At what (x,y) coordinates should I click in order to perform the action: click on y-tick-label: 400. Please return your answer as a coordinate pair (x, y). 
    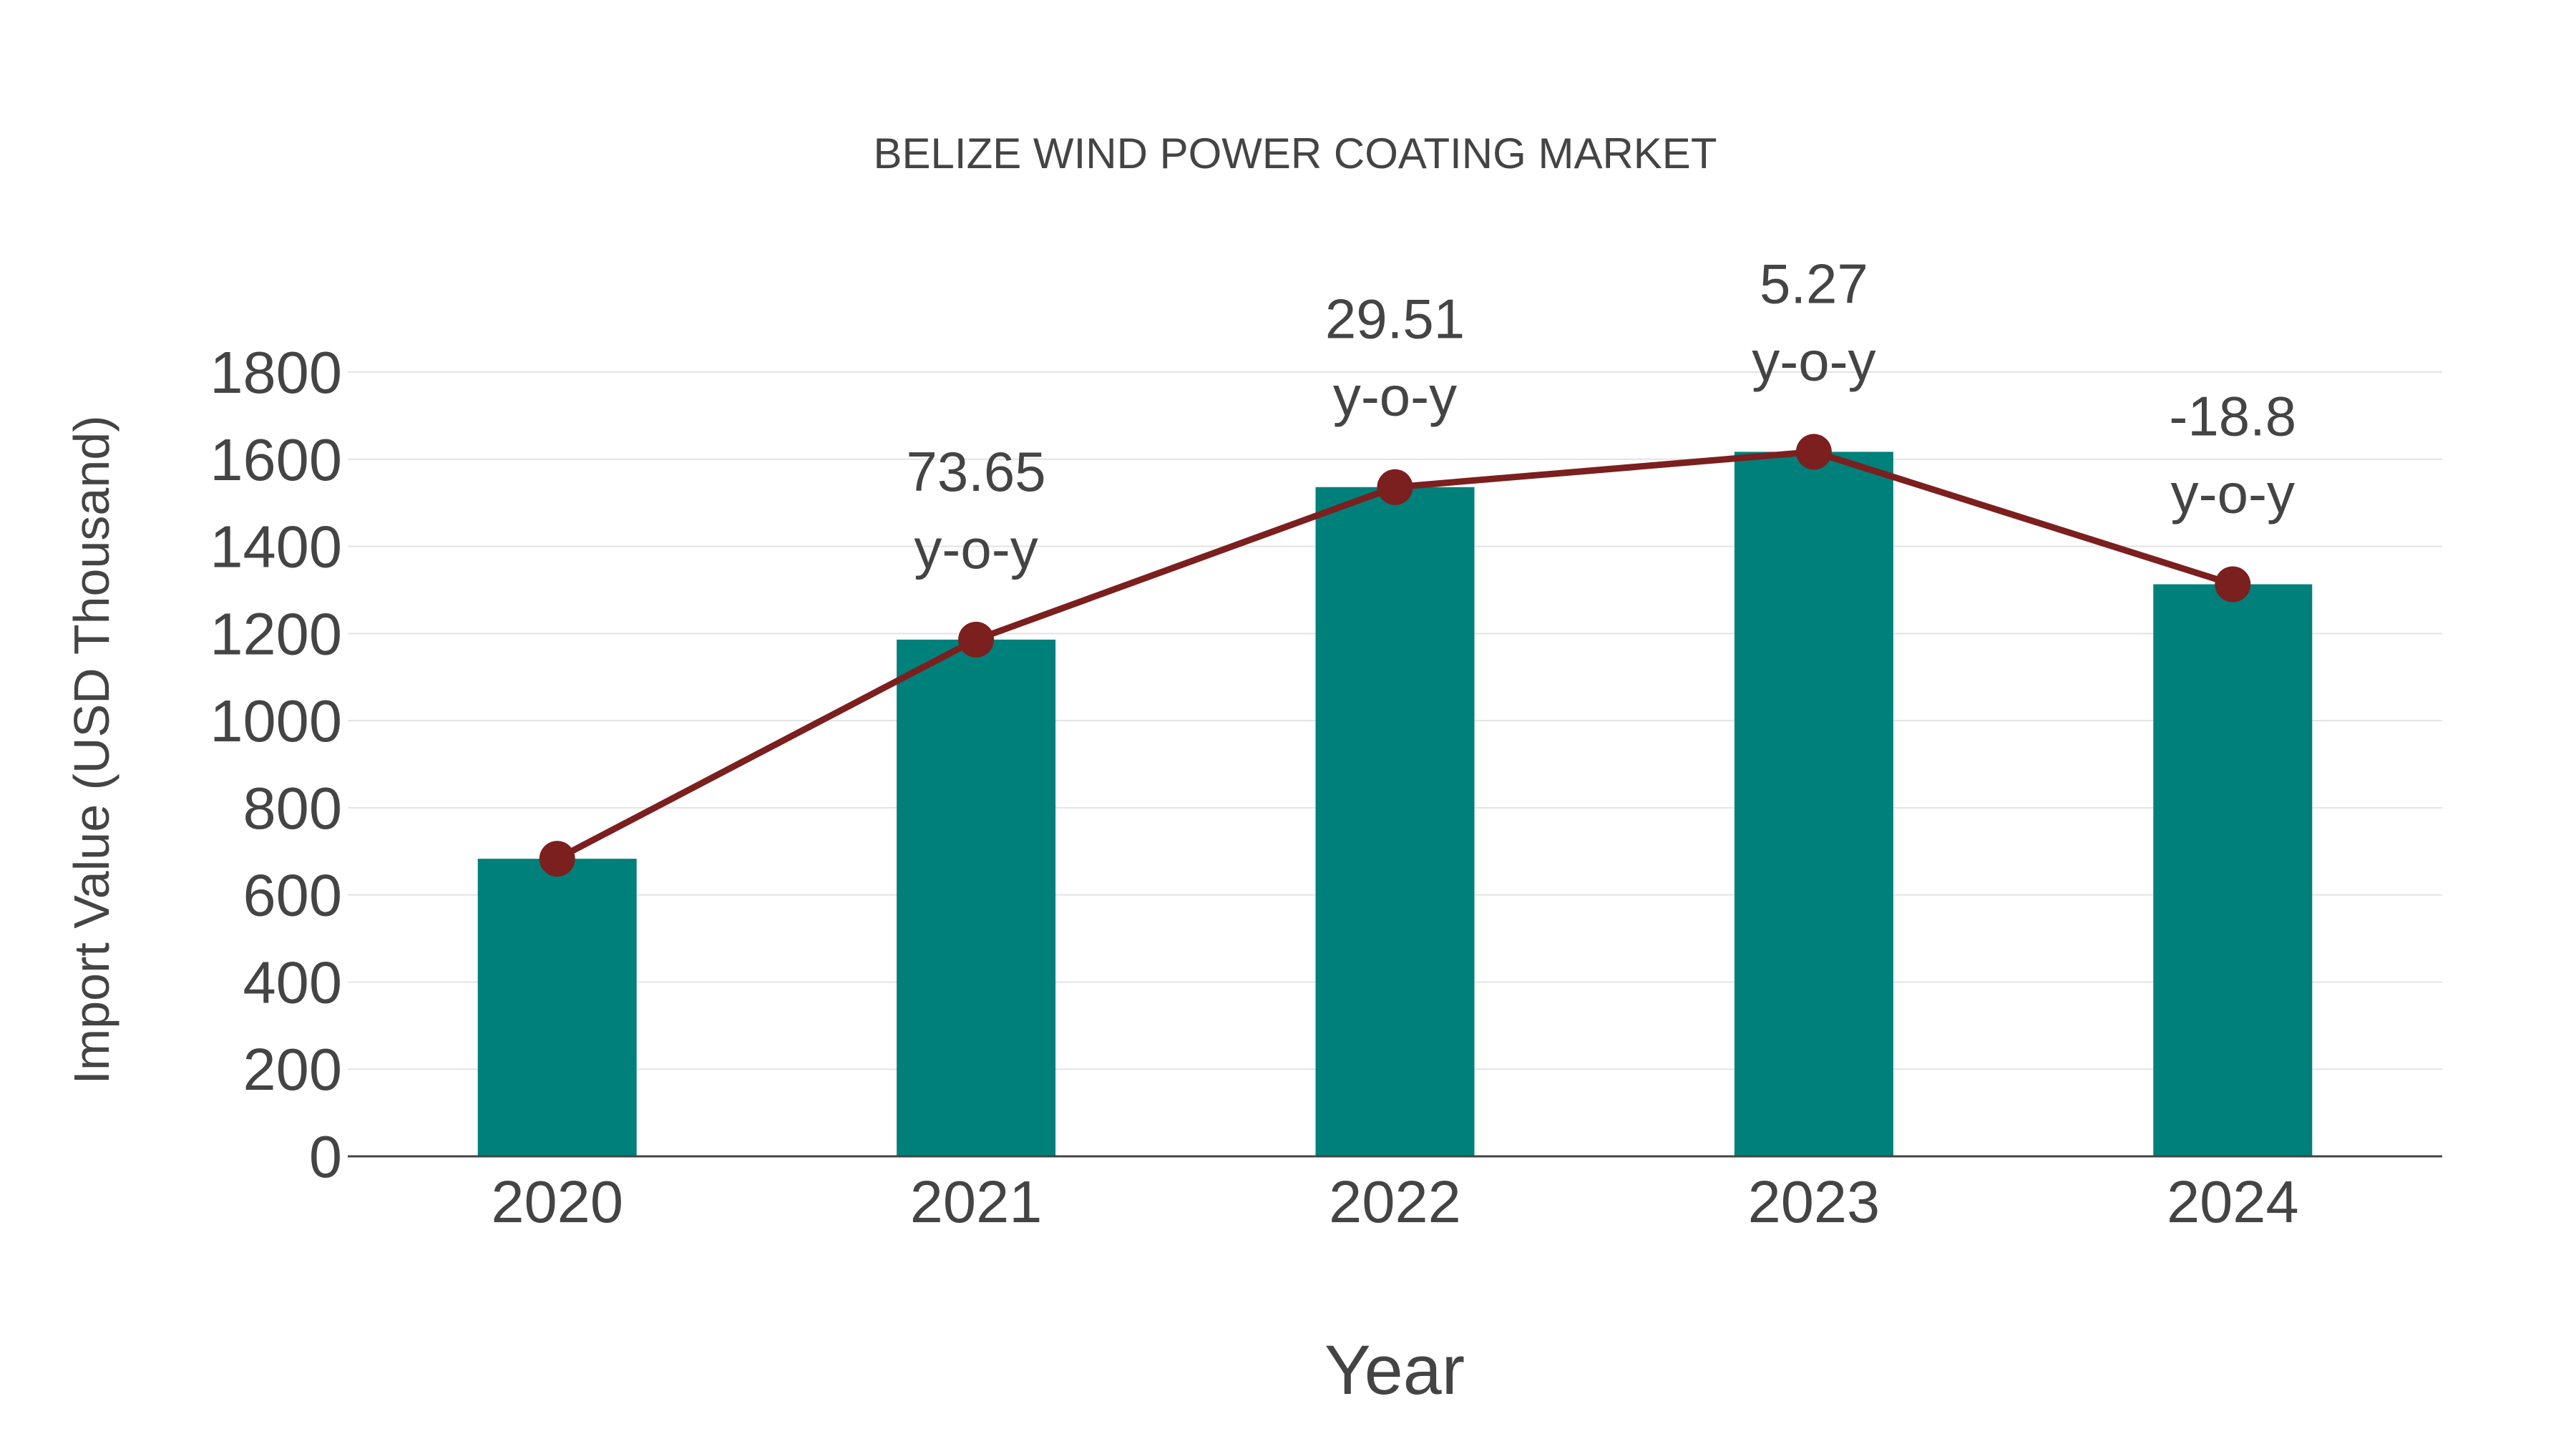
    Looking at the image, I should click on (292, 982).